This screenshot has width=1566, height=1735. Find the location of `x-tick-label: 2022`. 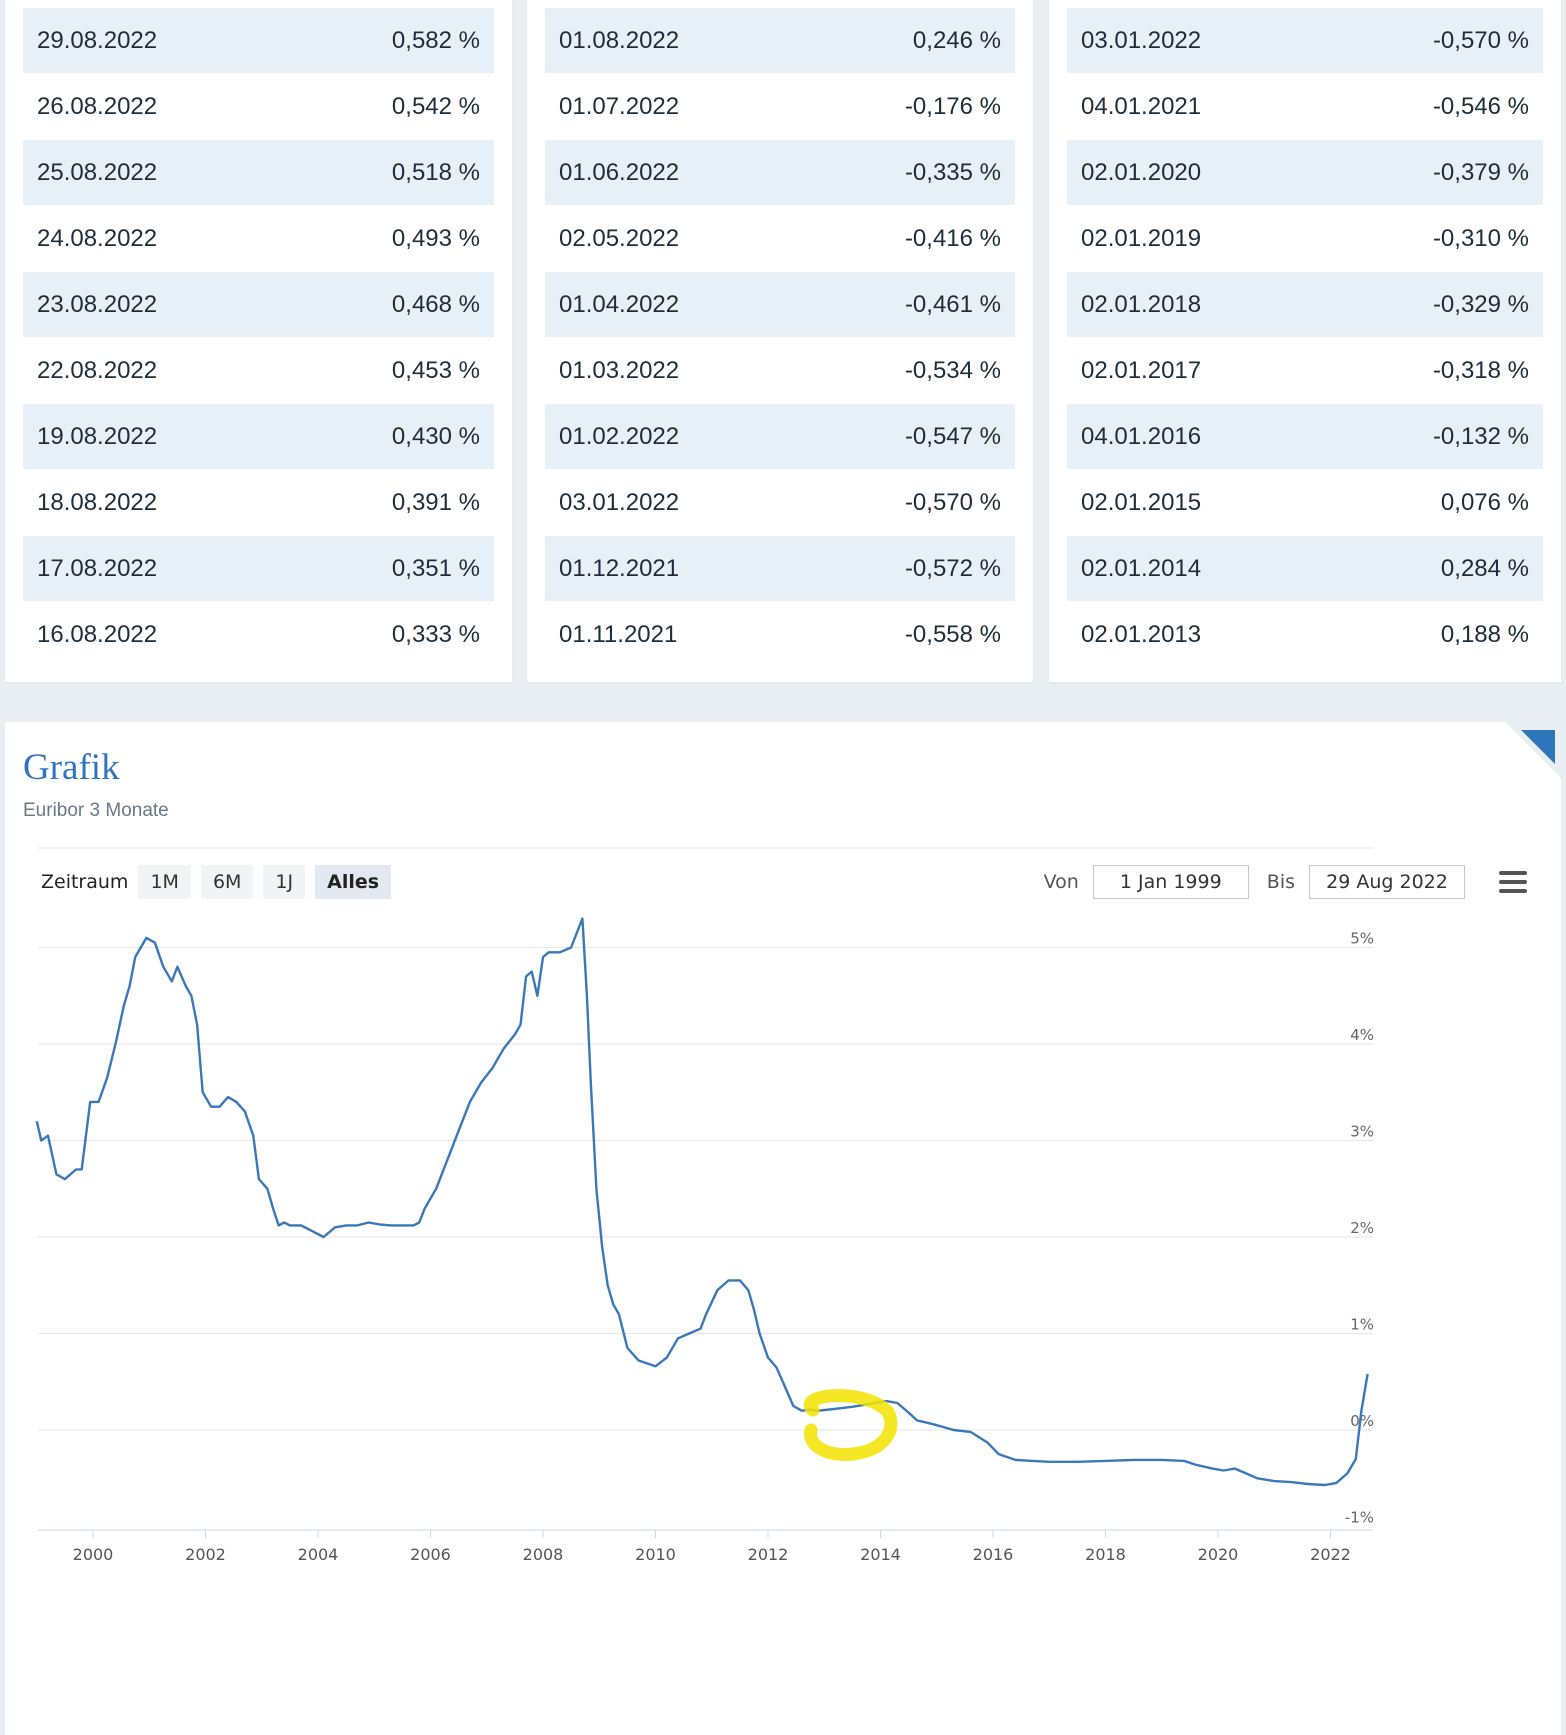

x-tick-label: 2022 is located at coordinates (1330, 1554).